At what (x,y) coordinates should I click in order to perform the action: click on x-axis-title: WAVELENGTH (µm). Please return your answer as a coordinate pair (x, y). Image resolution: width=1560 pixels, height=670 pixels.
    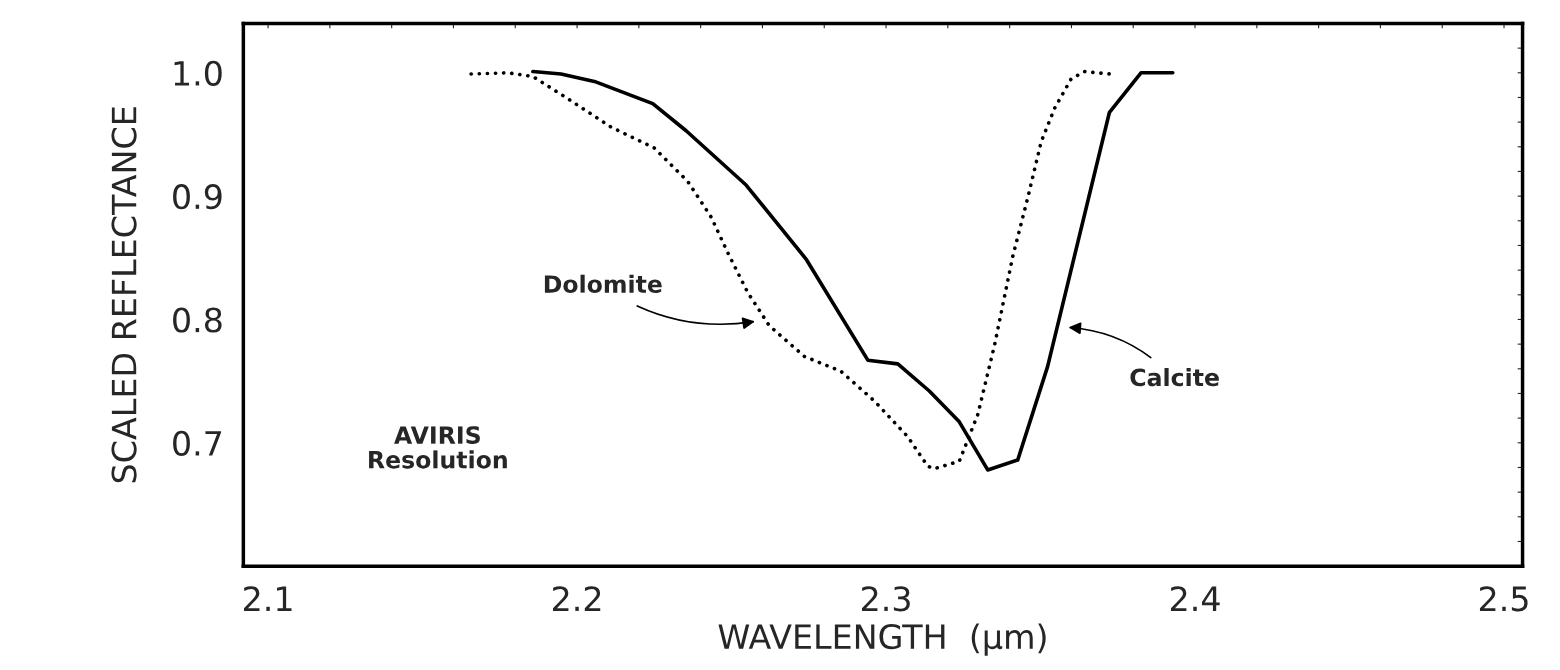
    Looking at the image, I should click on (882, 639).